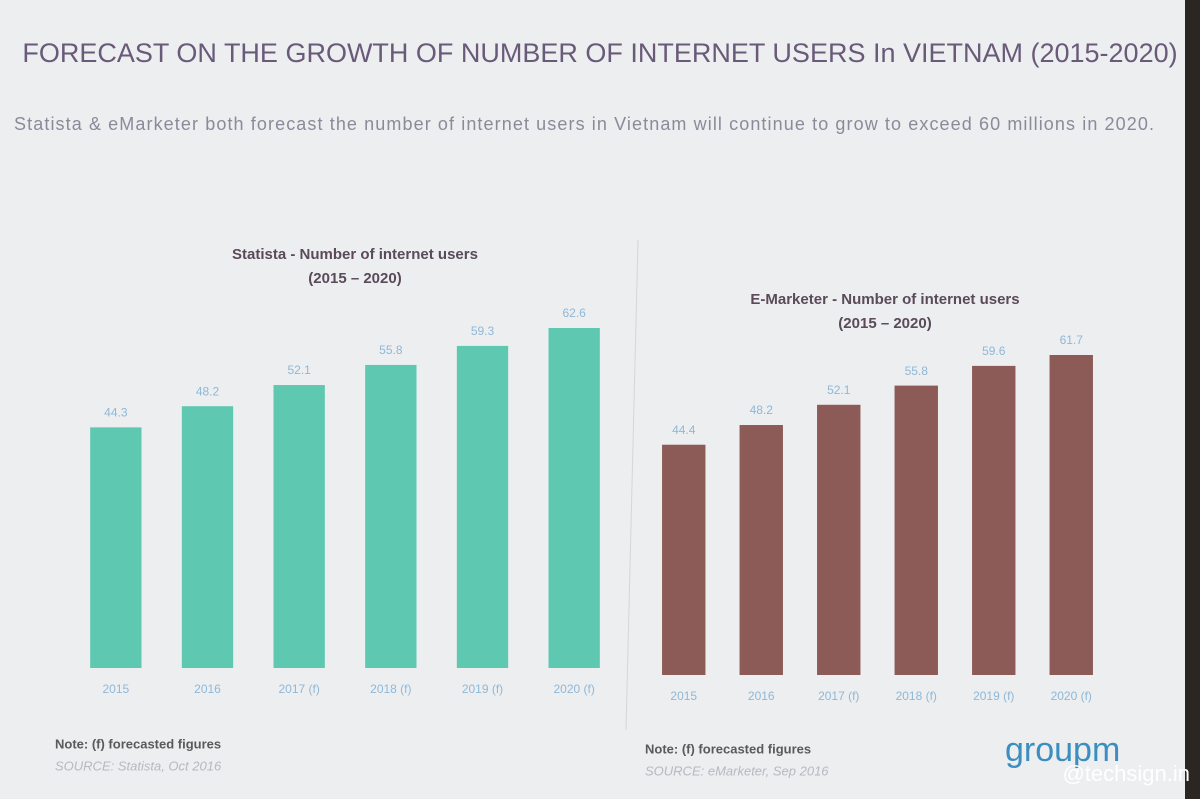  Describe the element at coordinates (884, 299) in the screenshot. I see `chart-title: E-Marketer - Number of internet users` at that location.